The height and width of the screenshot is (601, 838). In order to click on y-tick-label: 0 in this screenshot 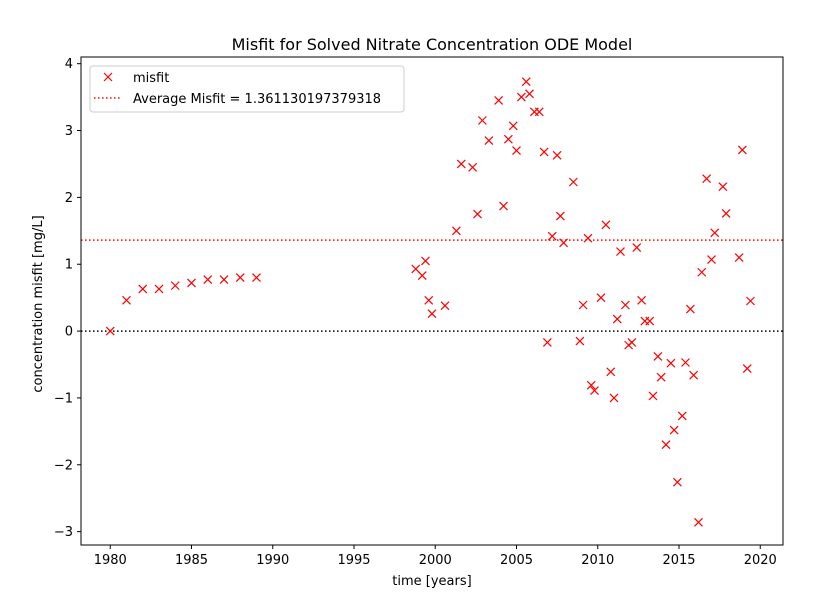, I will do `click(69, 332)`.